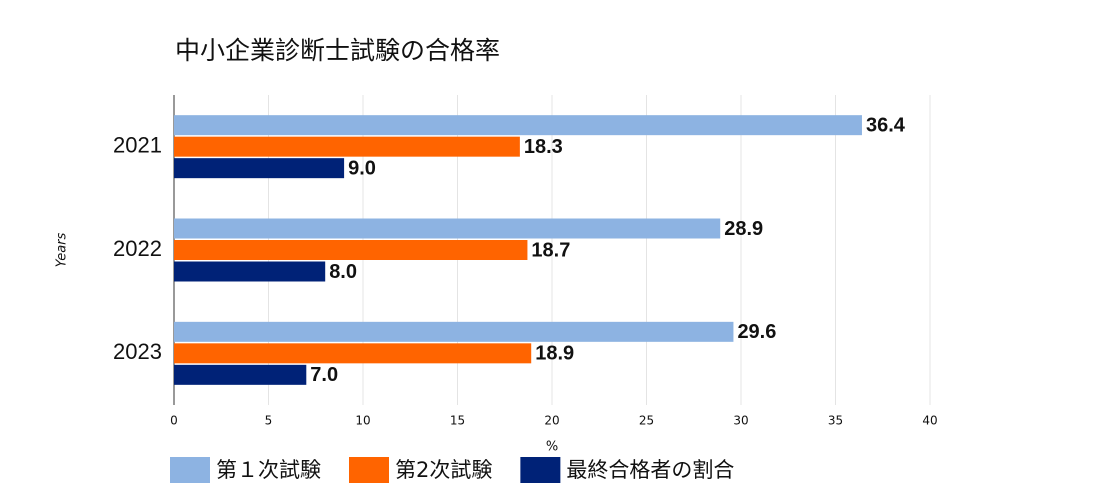 Image resolution: width=1103 pixels, height=500 pixels. What do you see at coordinates (268, 470) in the screenshot?
I see `legend-label: 第１次試験` at bounding box center [268, 470].